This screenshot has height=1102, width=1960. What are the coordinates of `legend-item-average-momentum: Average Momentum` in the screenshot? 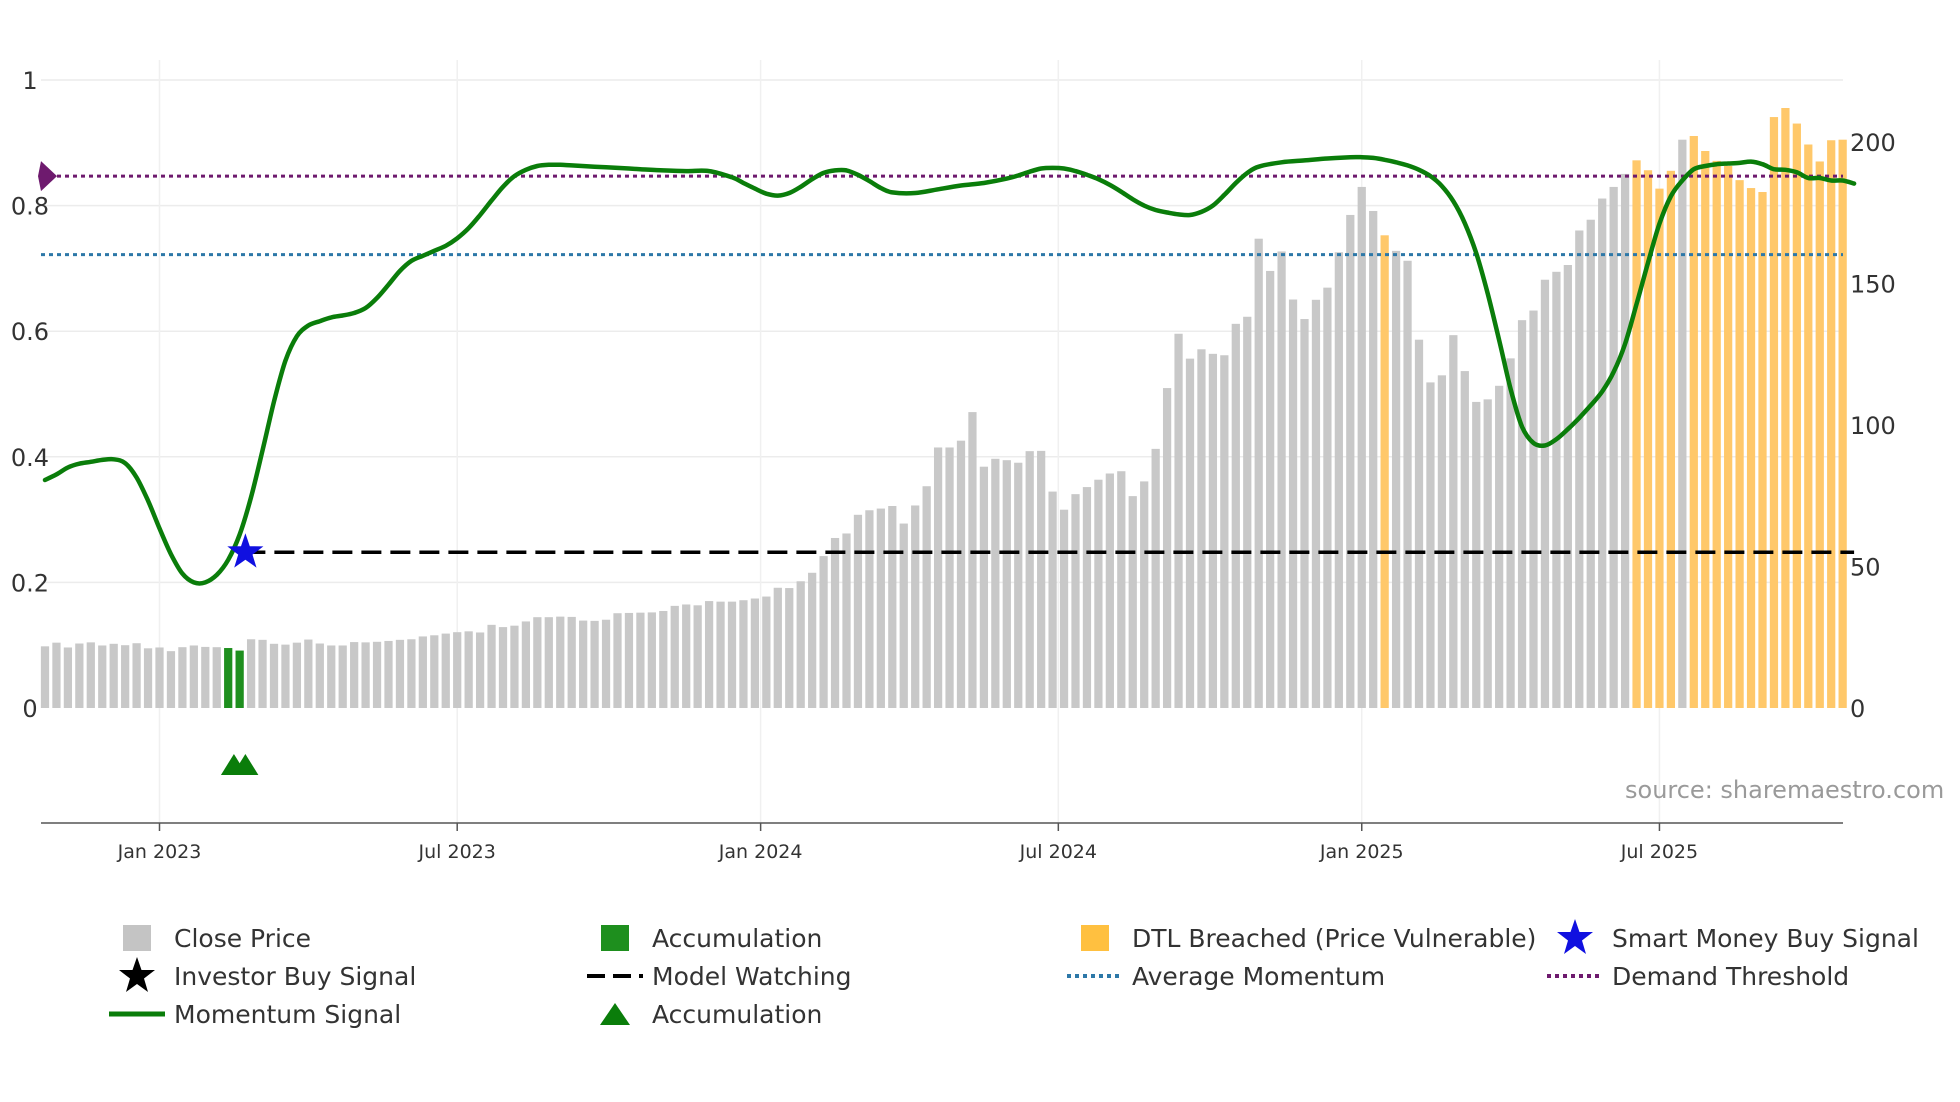 It's located at (1222, 976).